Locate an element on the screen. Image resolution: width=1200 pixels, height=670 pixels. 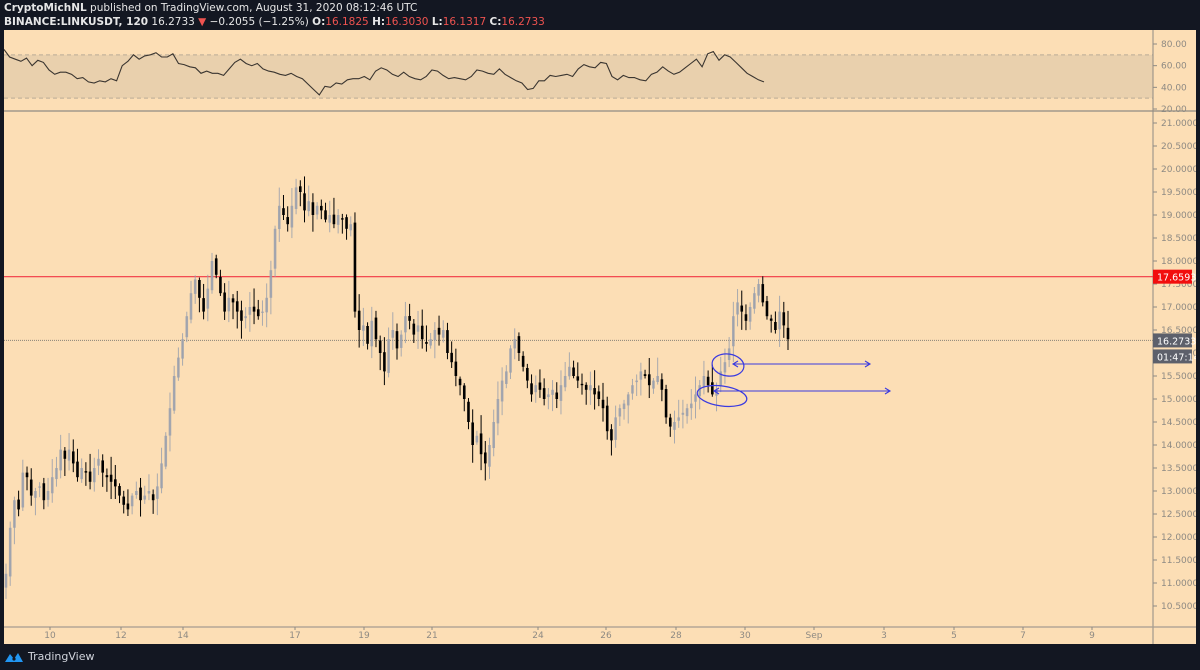
price-change: −0.2055 (−1.25%) is located at coordinates (259, 22).